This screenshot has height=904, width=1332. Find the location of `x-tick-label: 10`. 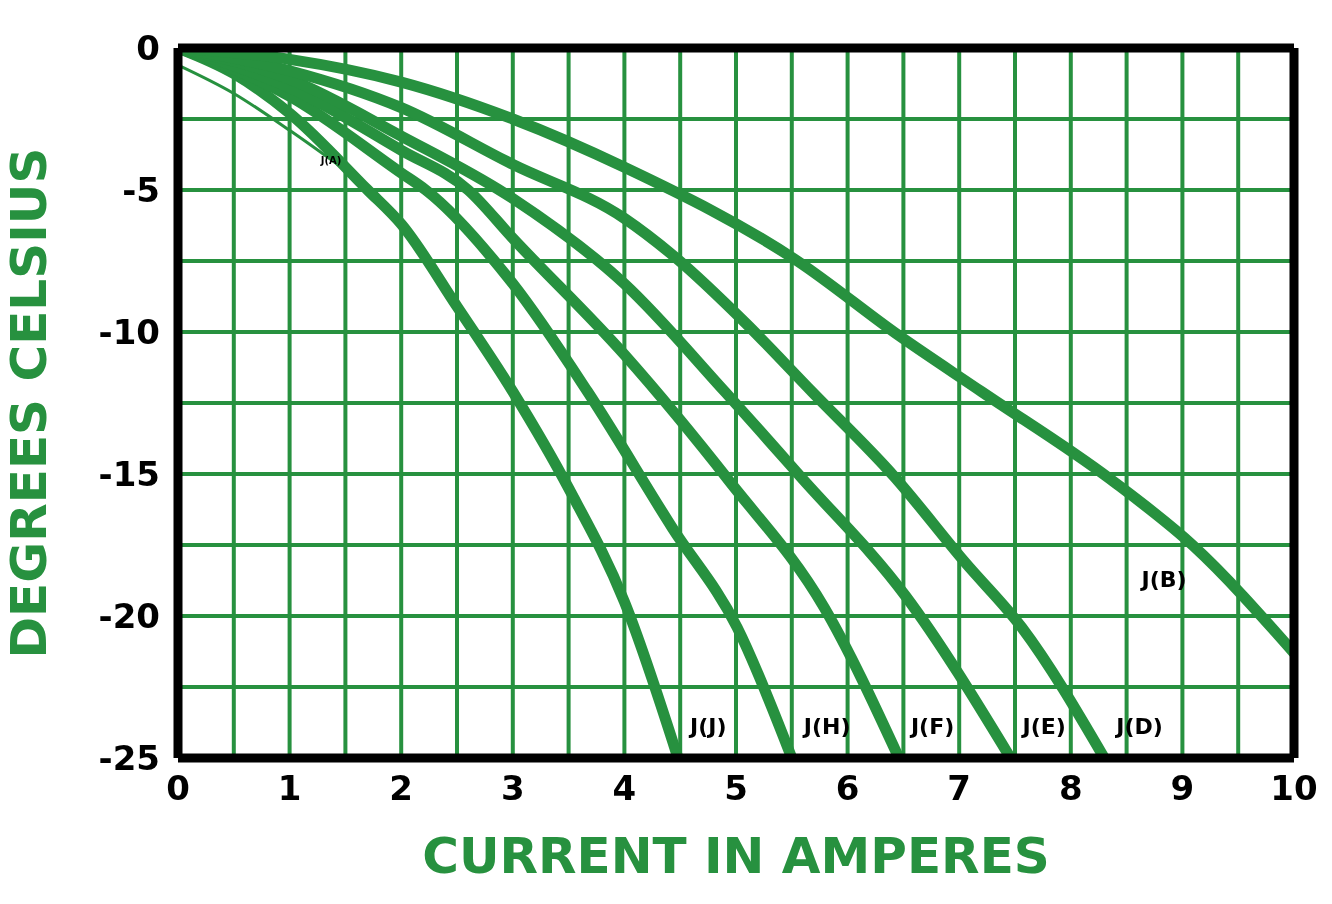

x-tick-label: 10 is located at coordinates (1294, 788).